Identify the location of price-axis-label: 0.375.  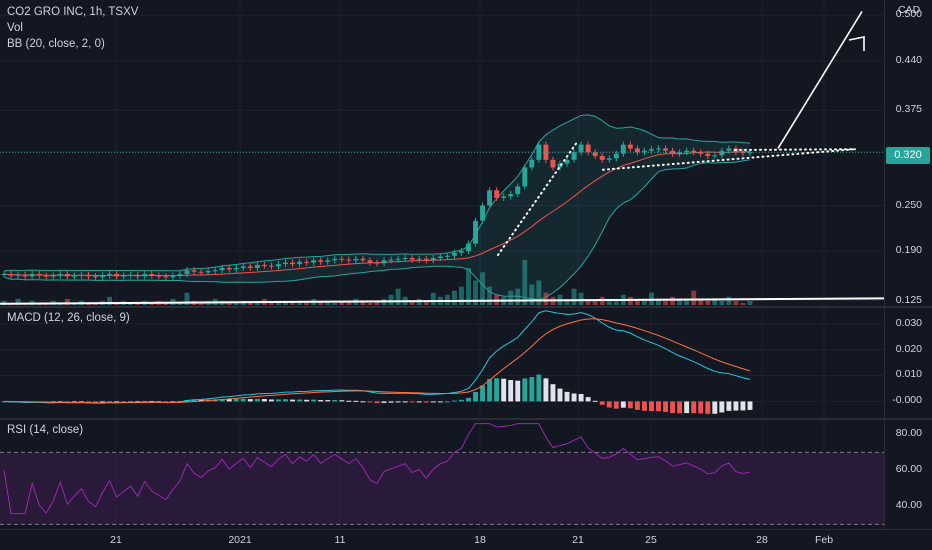
(908, 109).